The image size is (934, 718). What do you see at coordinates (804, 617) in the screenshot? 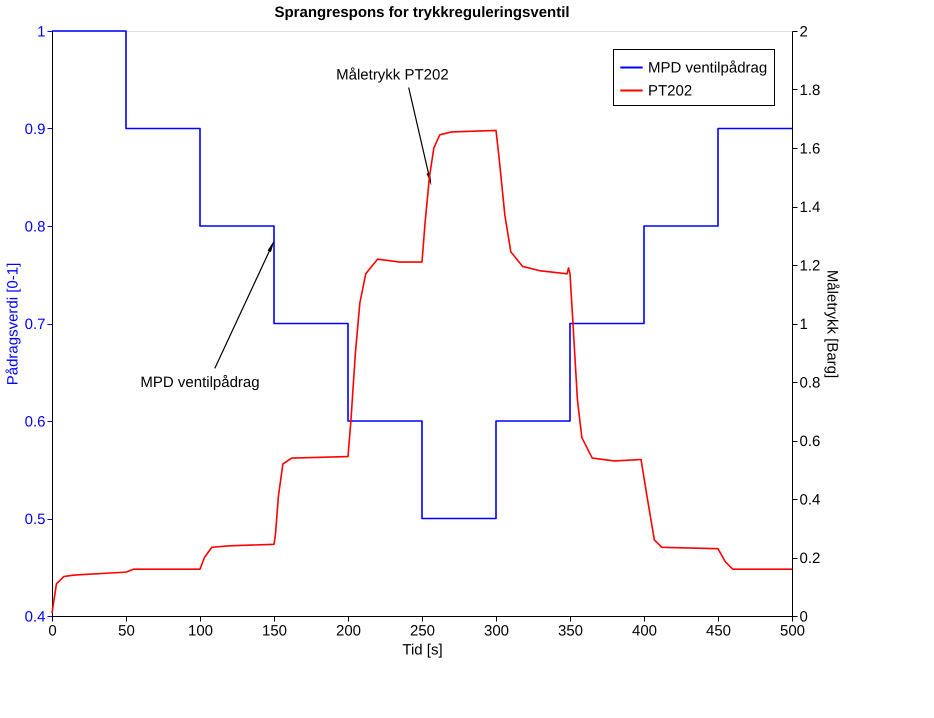
I see `y2-tick-label: 0` at bounding box center [804, 617].